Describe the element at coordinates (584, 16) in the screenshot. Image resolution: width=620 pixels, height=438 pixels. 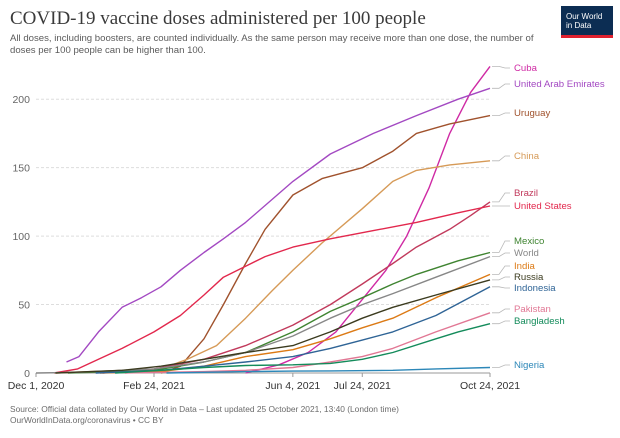
I see `logo-line-1: Our World` at that location.